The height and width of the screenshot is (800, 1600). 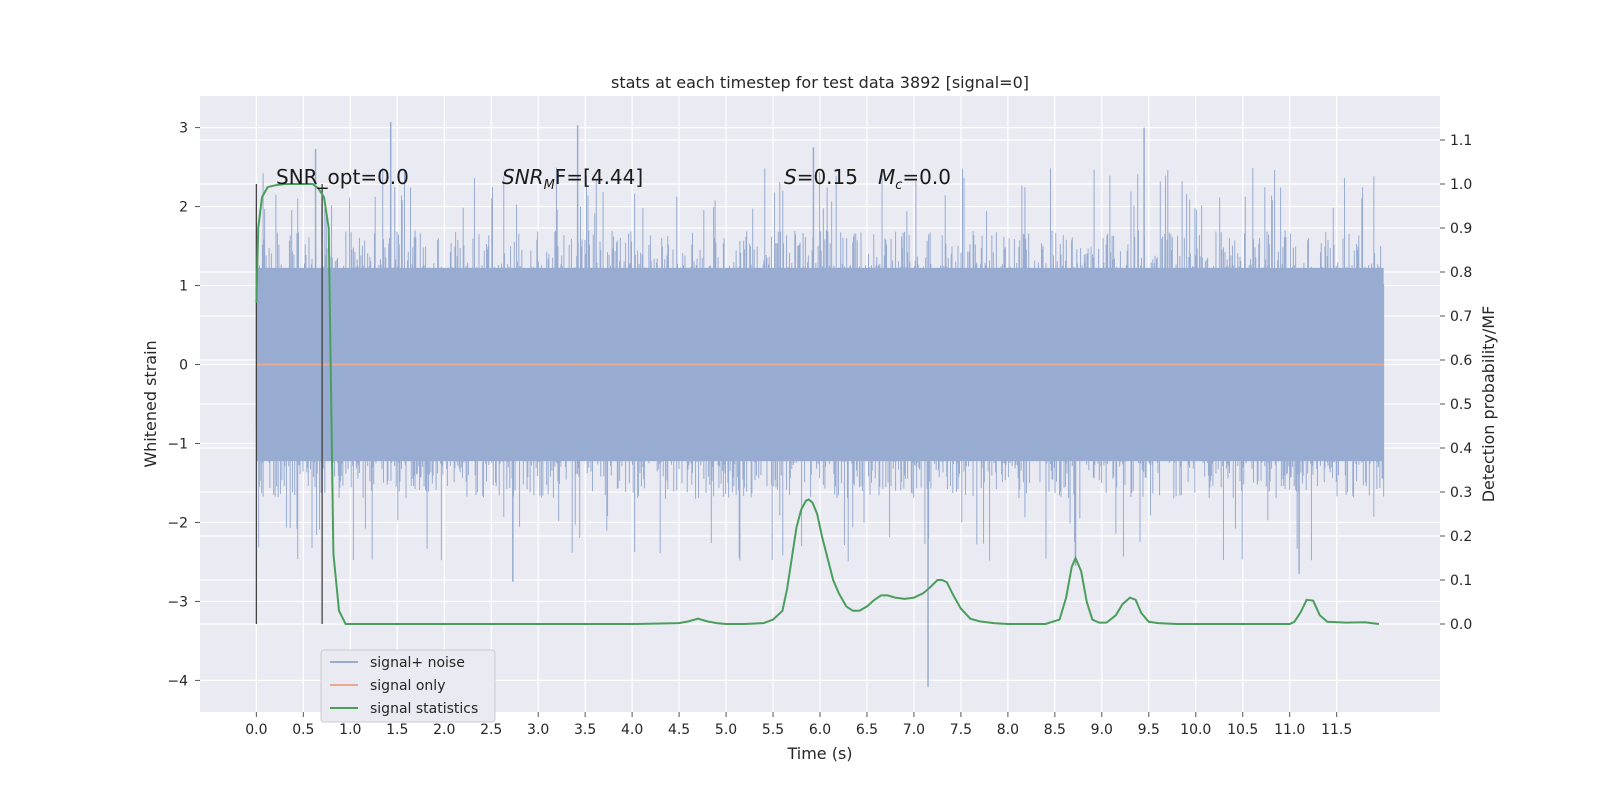 What do you see at coordinates (898, 185) in the screenshot?
I see `mc-subscript: c` at bounding box center [898, 185].